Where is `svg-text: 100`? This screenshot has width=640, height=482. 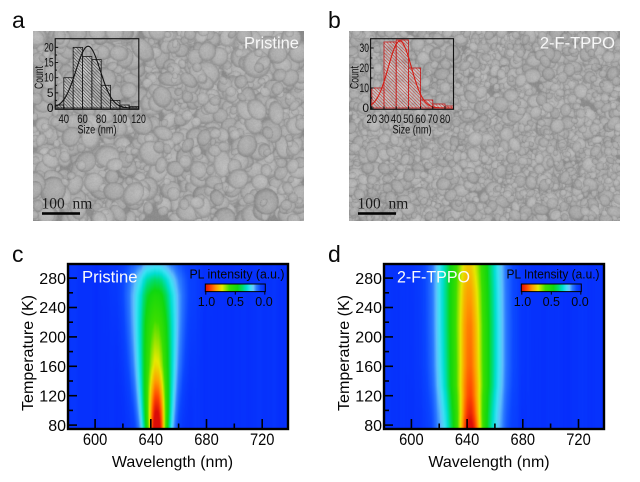
svg-text: 100 is located at coordinates (120, 119).